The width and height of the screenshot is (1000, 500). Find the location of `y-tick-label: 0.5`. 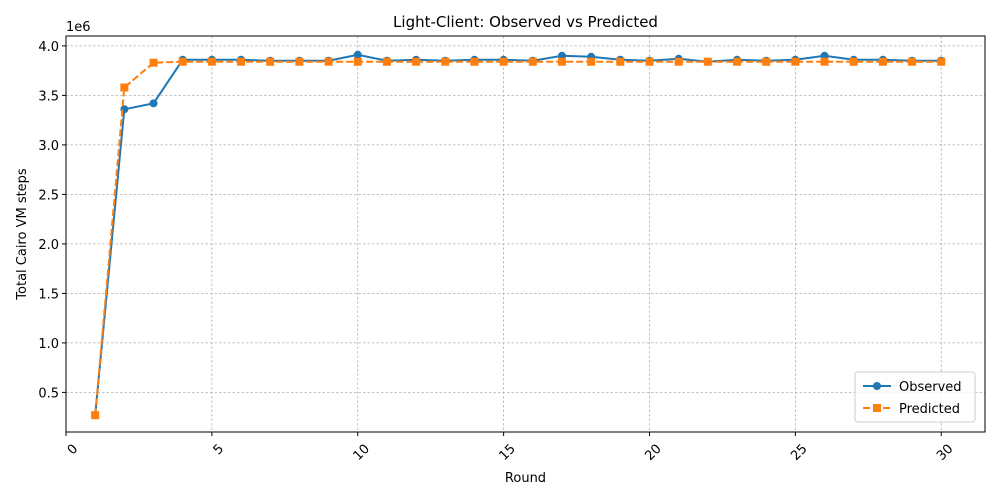

y-tick-label: 0.5 is located at coordinates (48, 393).